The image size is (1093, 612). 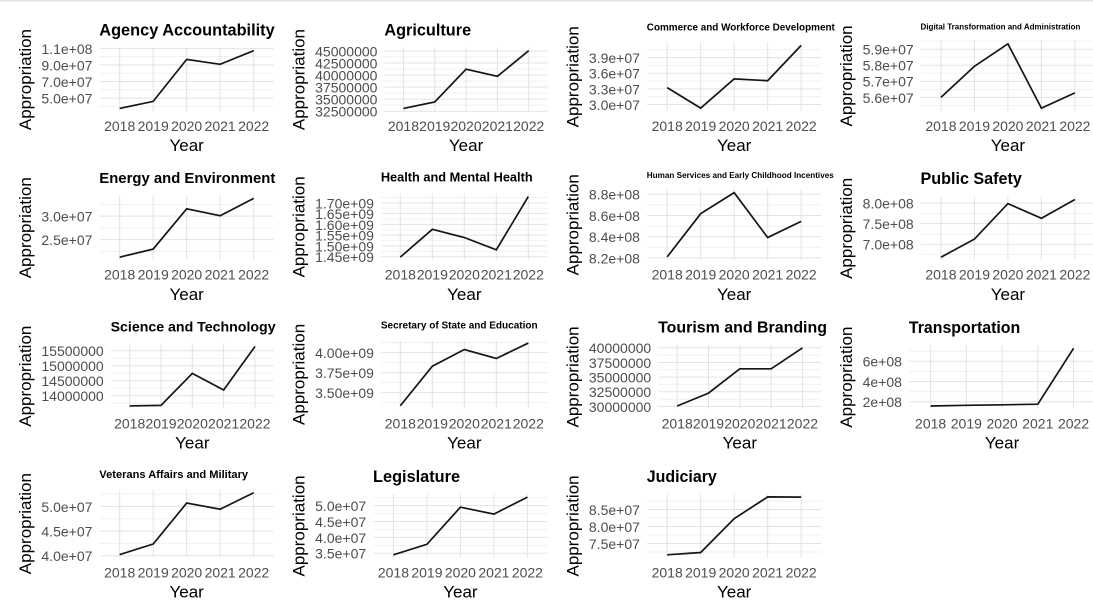 What do you see at coordinates (742, 328) in the screenshot?
I see `svg-text: Tourism and Branding` at bounding box center [742, 328].